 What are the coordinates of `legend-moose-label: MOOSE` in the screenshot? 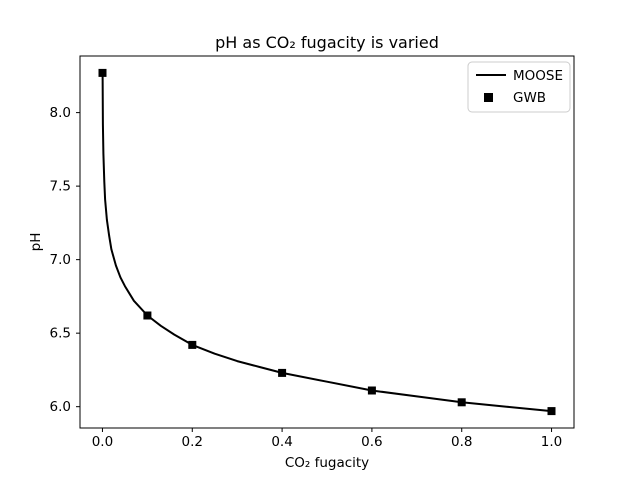 It's located at (538, 76).